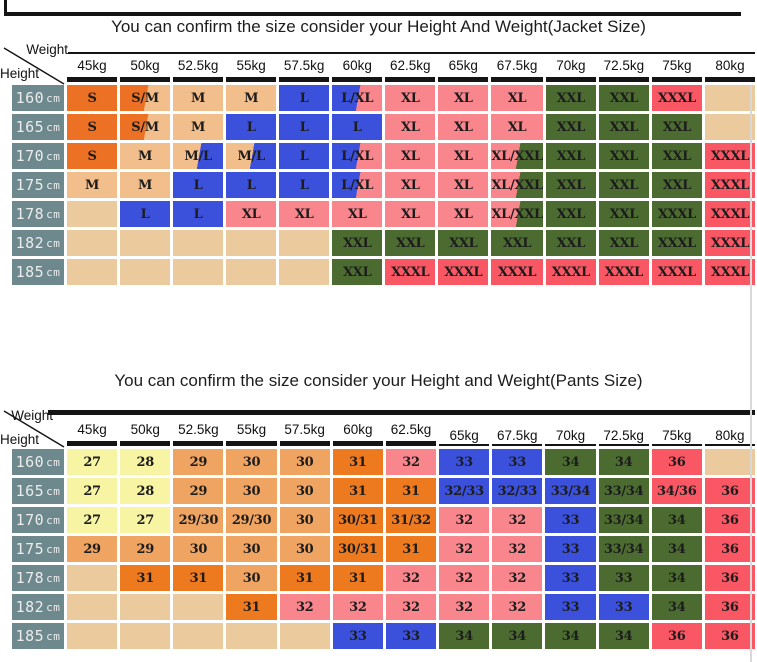 The height and width of the screenshot is (662, 757). What do you see at coordinates (751, 374) in the screenshot?
I see `right-edge-line` at bounding box center [751, 374].